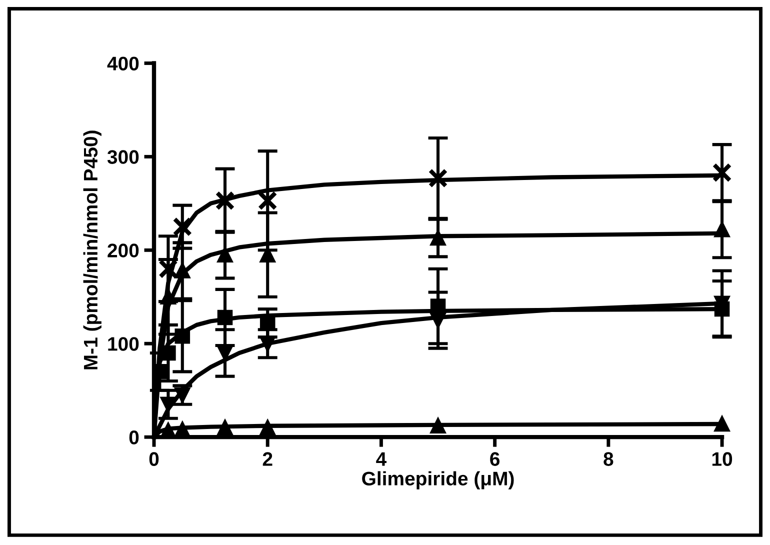  Describe the element at coordinates (123, 157) in the screenshot. I see `y-tick-label: 300` at that location.